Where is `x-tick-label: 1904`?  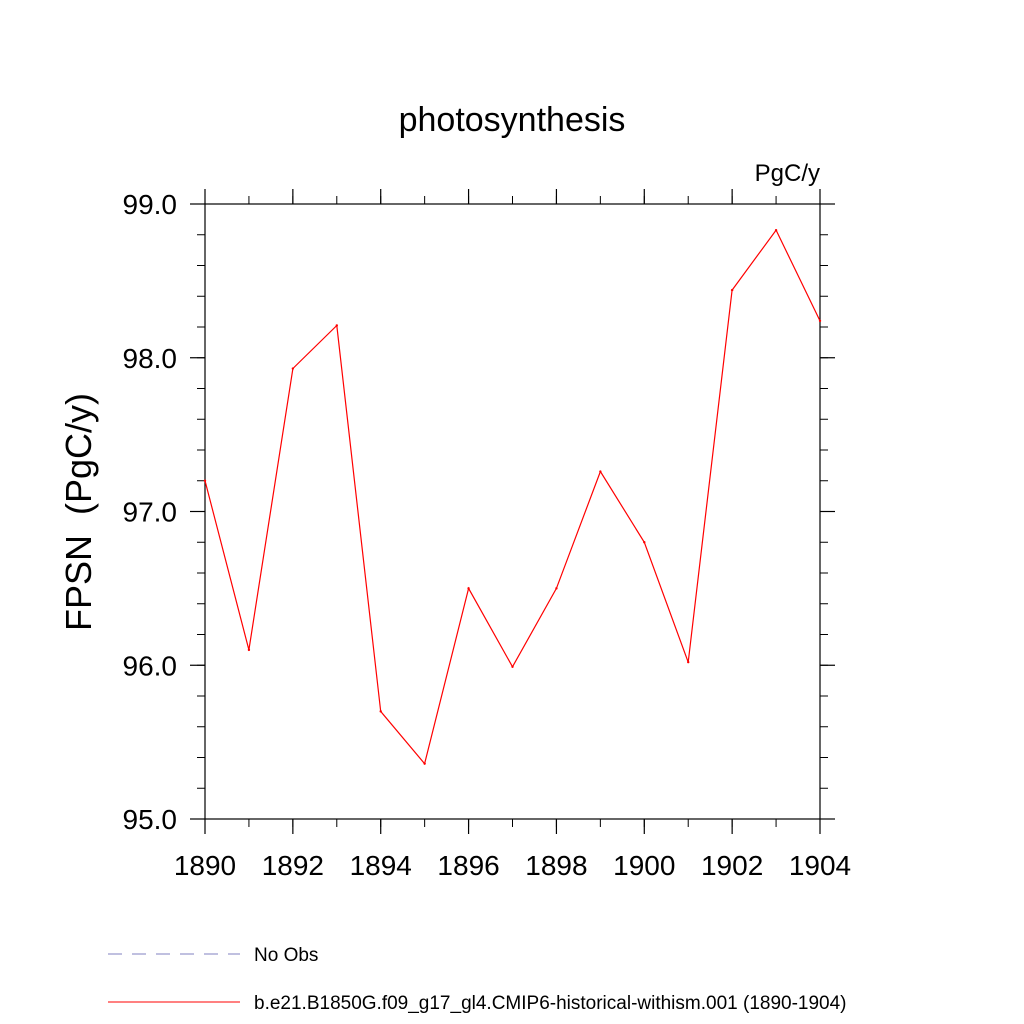 x-tick-label: 1904 is located at coordinates (820, 865).